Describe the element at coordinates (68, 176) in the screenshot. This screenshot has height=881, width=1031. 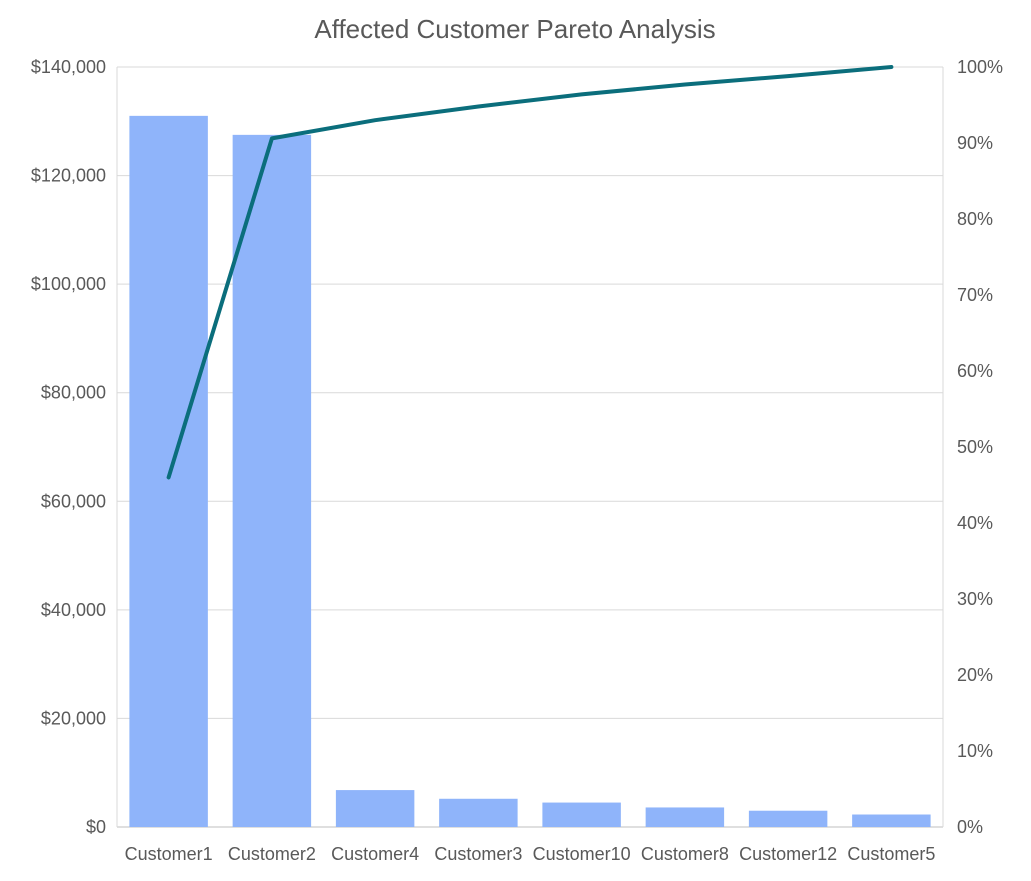
I see `left-axis-tick-label: $120,000` at that location.